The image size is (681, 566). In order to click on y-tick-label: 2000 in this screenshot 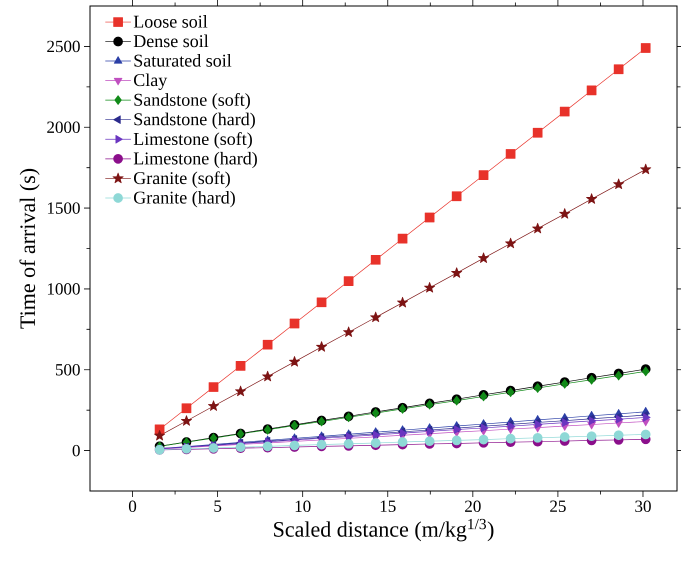, I will do `click(63, 127)`.